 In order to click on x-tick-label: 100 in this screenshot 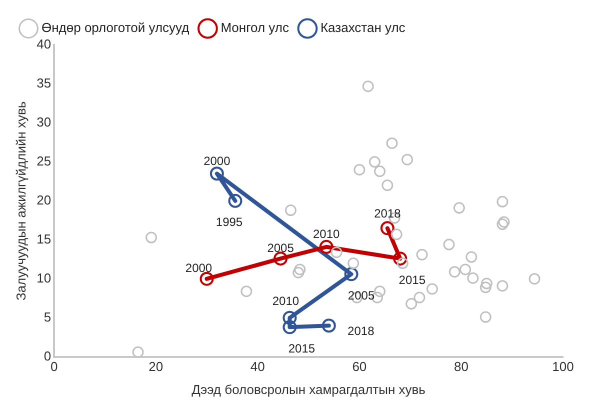, I will do `click(563, 366)`.